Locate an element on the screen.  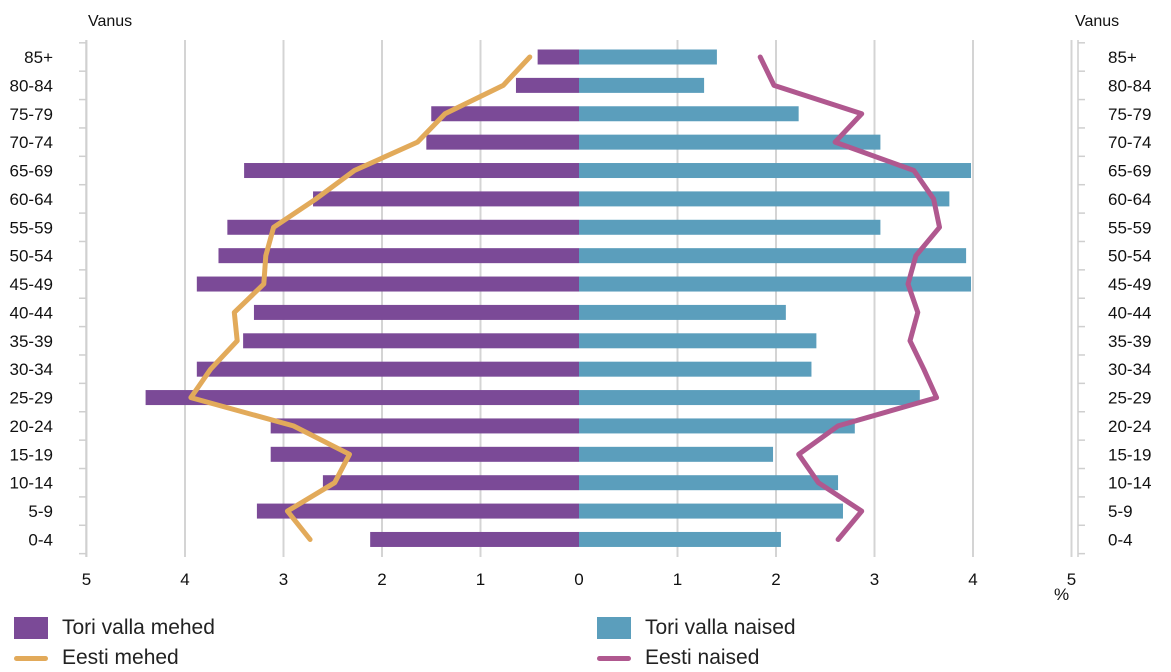
x-tick-label: 0 is located at coordinates (578, 579).